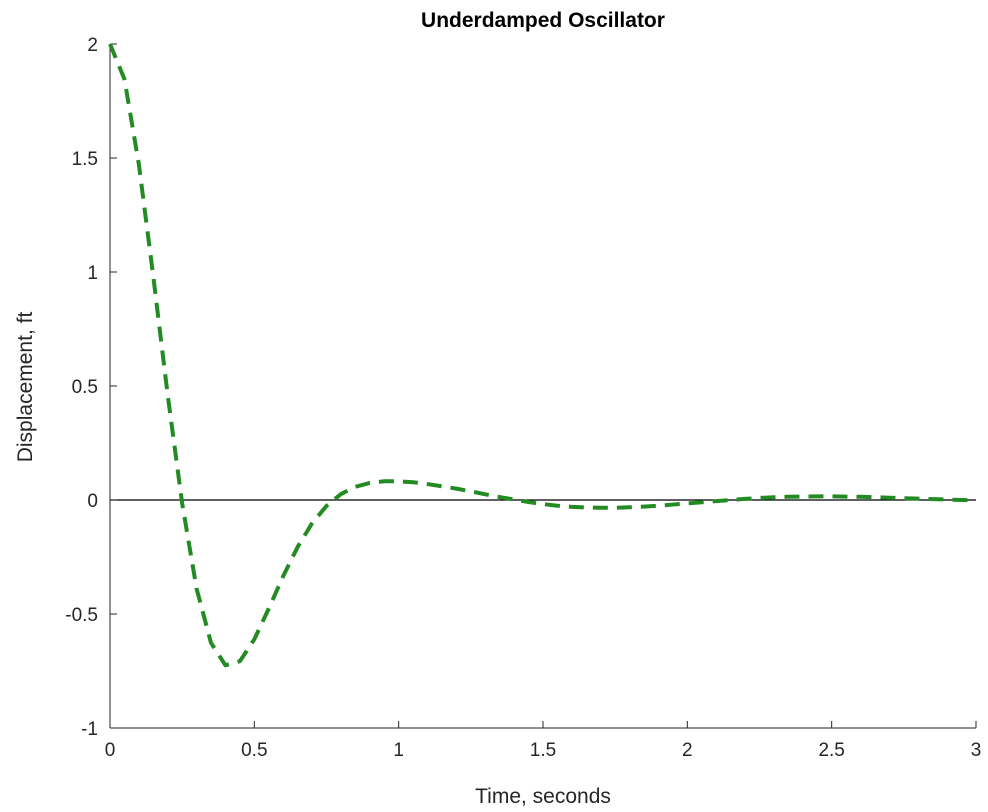 This screenshot has width=988, height=812. What do you see at coordinates (85, 159) in the screenshot?
I see `y-tick-label: 1.5` at bounding box center [85, 159].